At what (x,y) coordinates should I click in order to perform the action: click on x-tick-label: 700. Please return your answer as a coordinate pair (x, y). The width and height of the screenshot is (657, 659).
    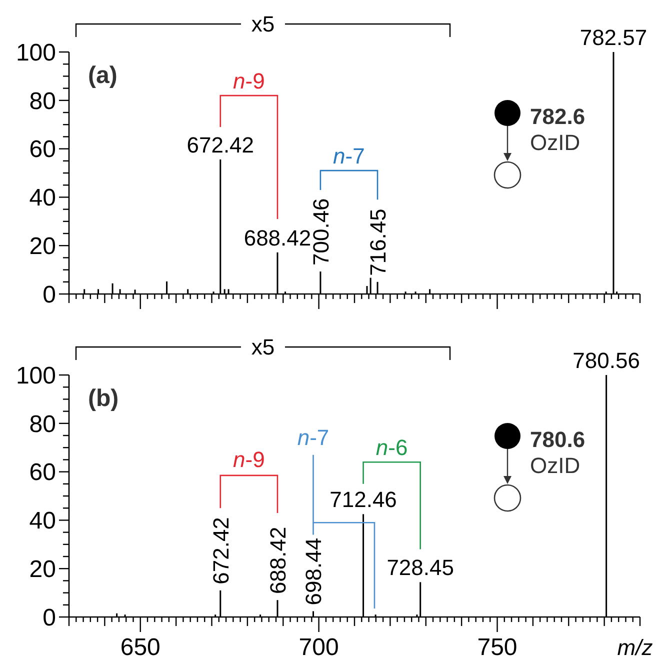
    Looking at the image, I should click on (318, 646).